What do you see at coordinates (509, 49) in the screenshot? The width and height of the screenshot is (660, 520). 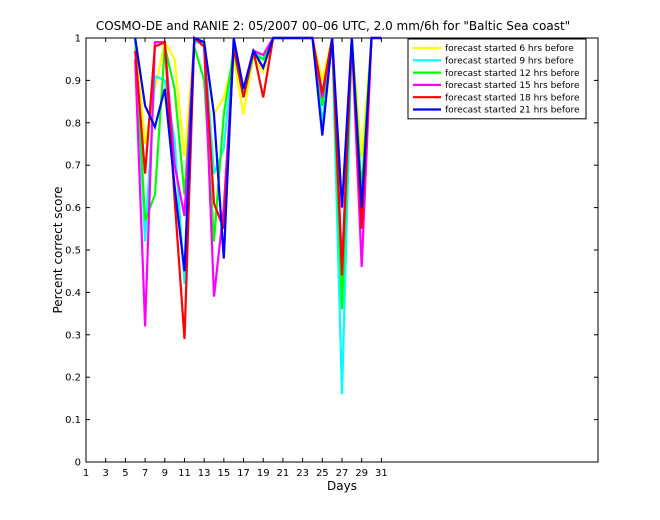 I see `legend-label-0: forecast started 6 hrs before` at bounding box center [509, 49].